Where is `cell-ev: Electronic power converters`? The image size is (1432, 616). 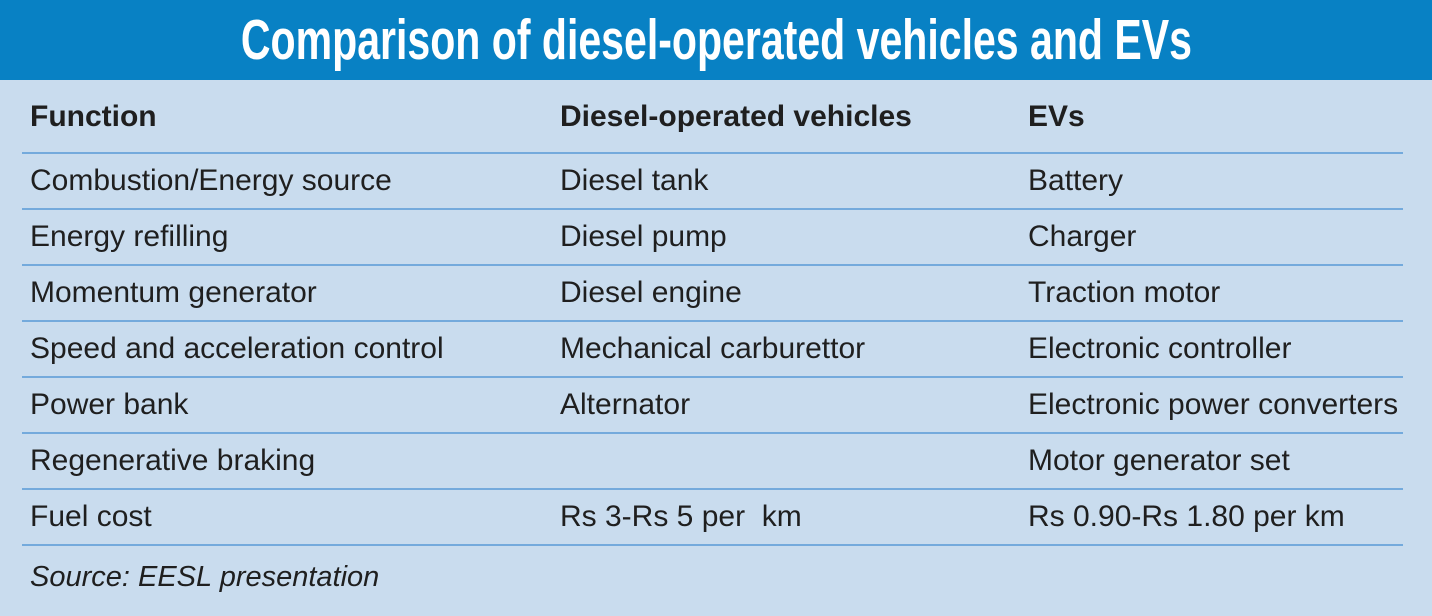
cell-ev: Electronic power converters is located at coordinates (1213, 404).